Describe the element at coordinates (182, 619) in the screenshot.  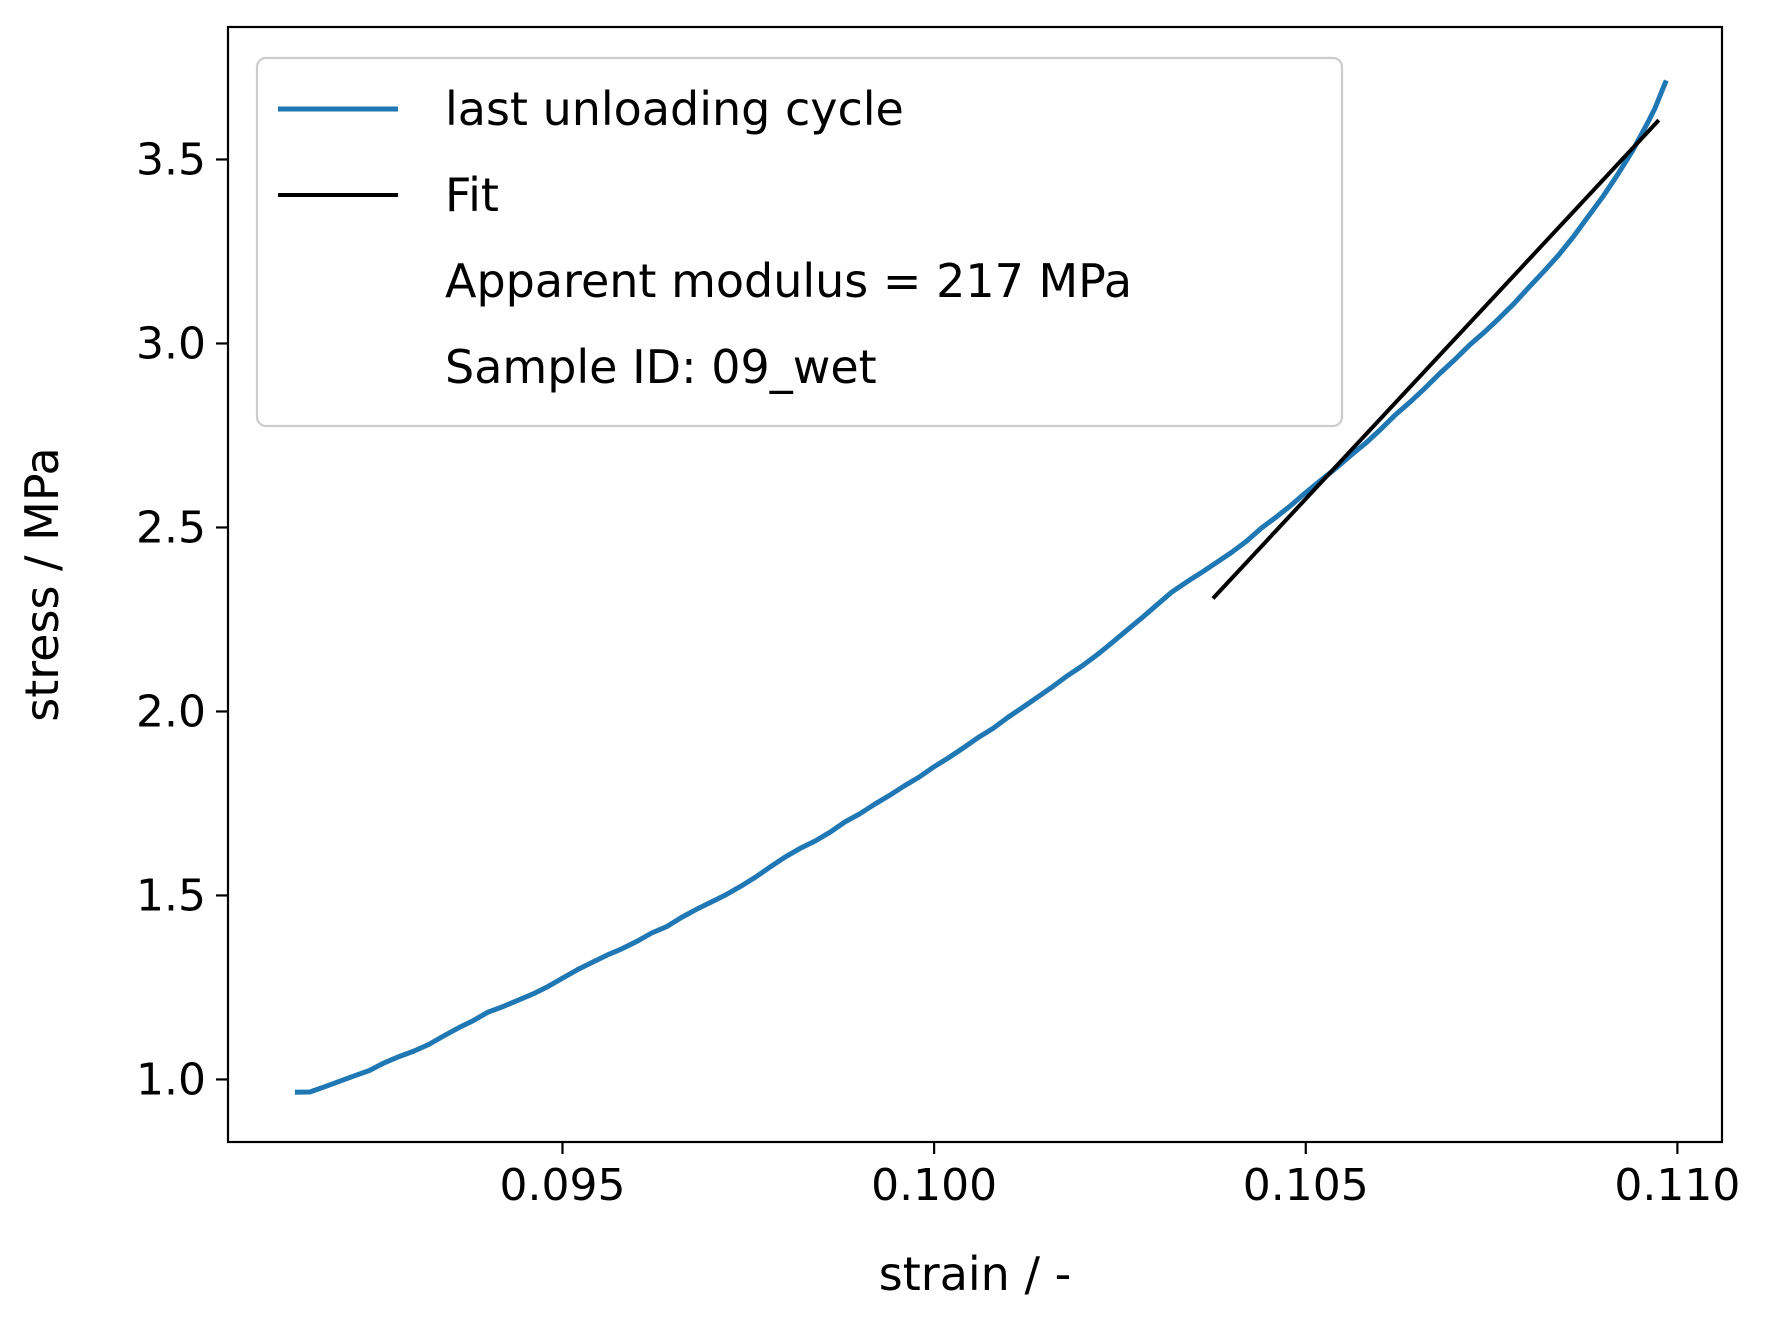
I see `y-axis: 1.0 1.5 2.0 2.5 3.0 3.5` at that location.